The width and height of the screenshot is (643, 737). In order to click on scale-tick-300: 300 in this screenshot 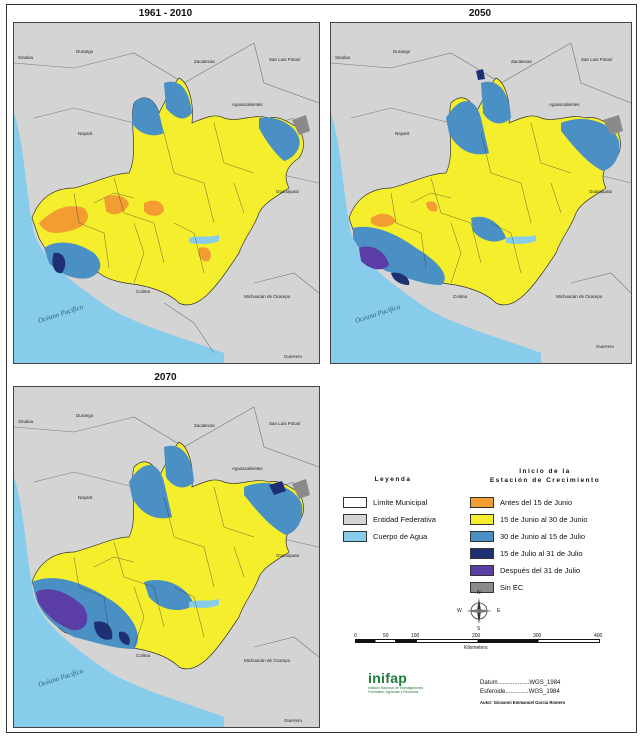, I will do `click(537, 636)`.